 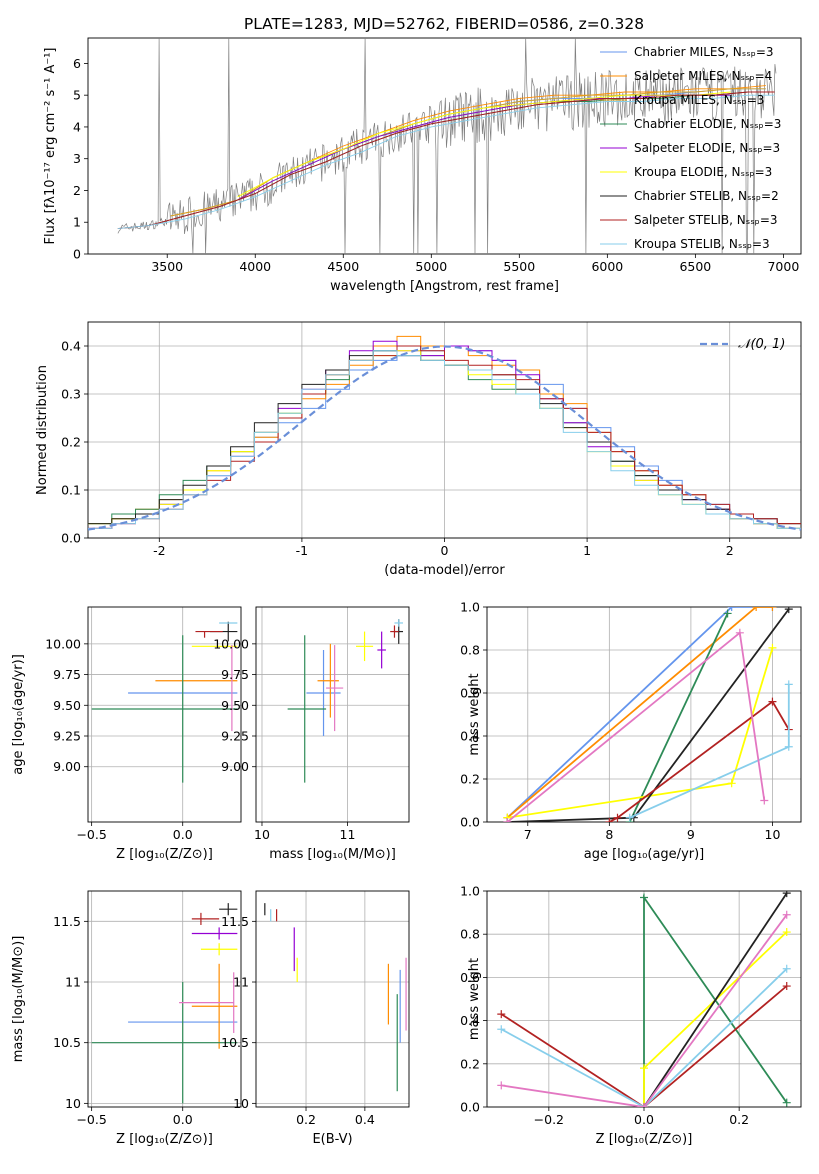 What do you see at coordinates (704, 52) in the screenshot?
I see `legend-label: Chabrier MILES, Nₛₛₚ=3` at bounding box center [704, 52].